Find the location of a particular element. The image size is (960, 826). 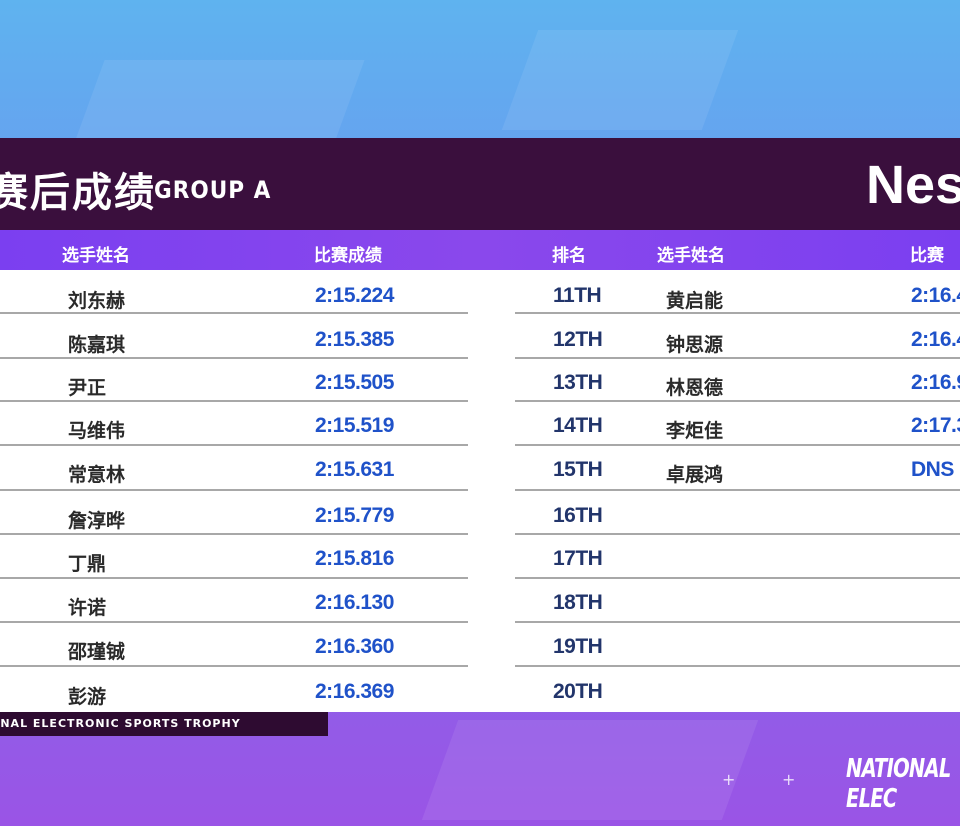

left-player-result: 2:16.130 is located at coordinates (354, 602).